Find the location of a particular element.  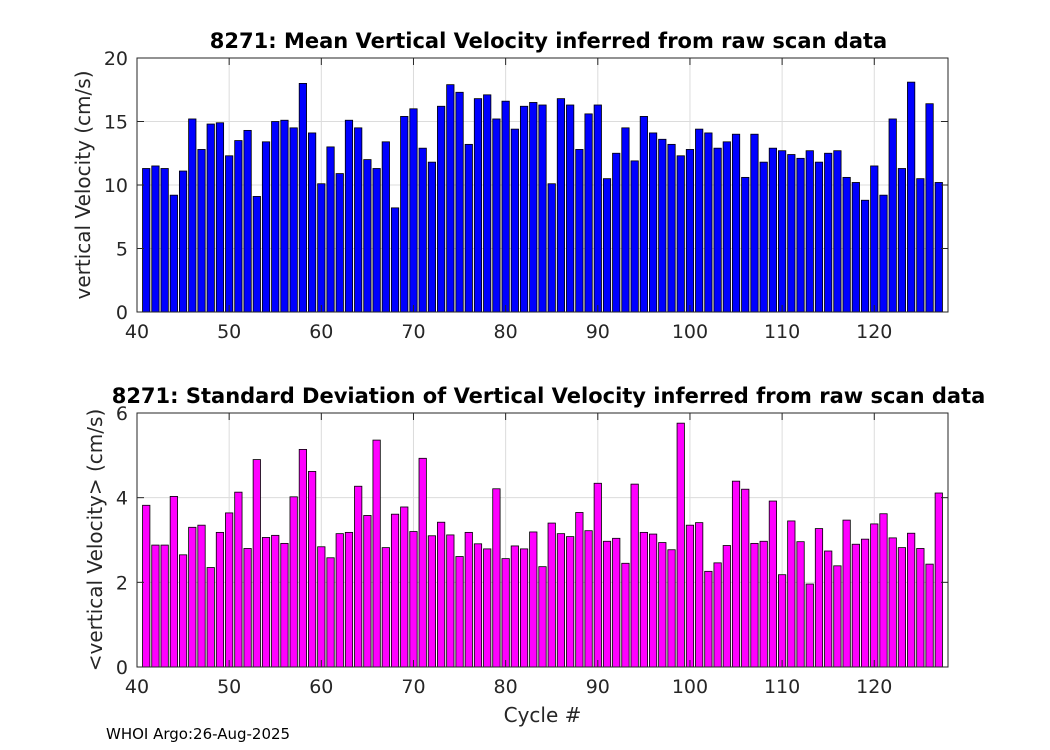

x-tick-label: 90 is located at coordinates (598, 687).